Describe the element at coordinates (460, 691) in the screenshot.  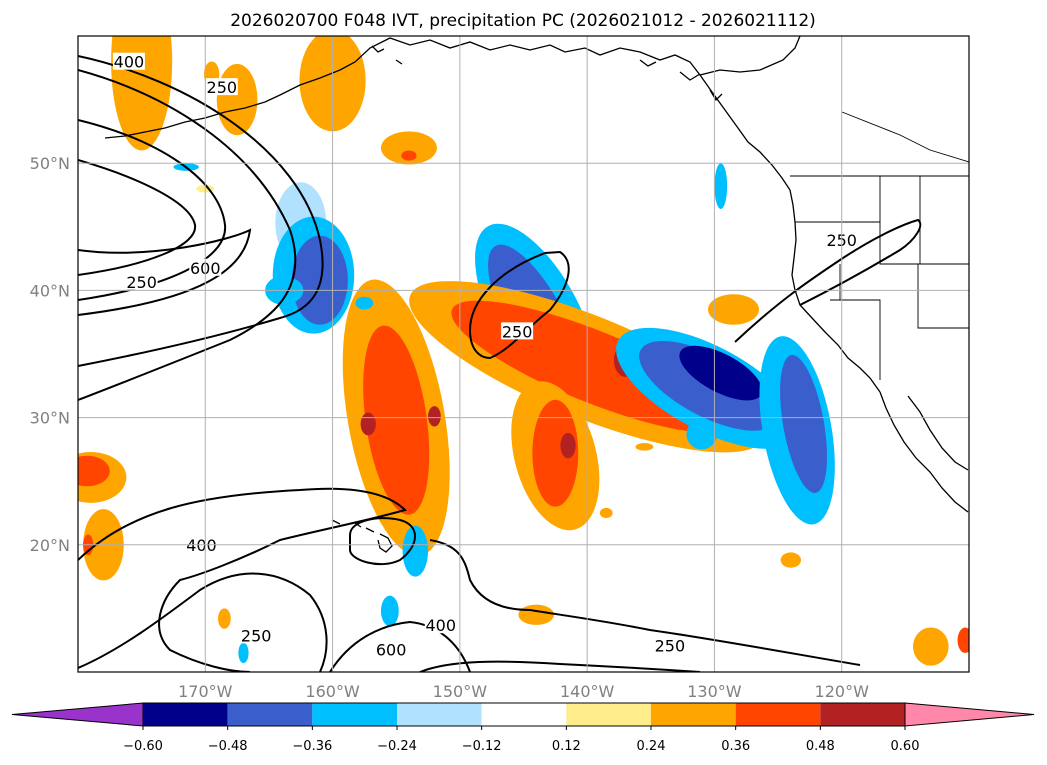
I see `x-tick-label: 150°W` at that location.